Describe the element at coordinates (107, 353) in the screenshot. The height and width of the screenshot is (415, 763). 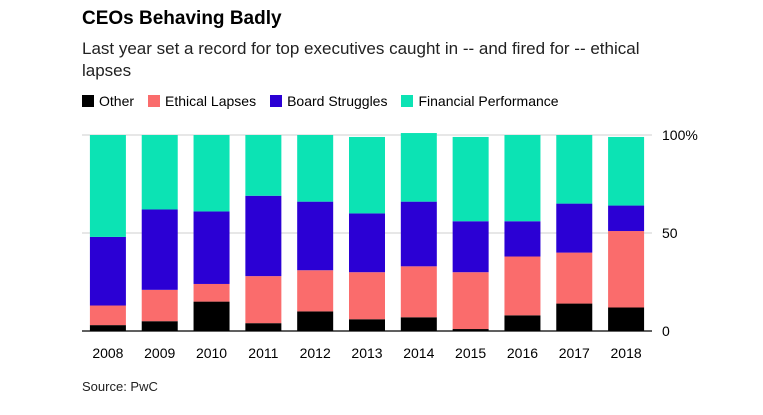
I see `x-tick-label-2008: 2008` at that location.